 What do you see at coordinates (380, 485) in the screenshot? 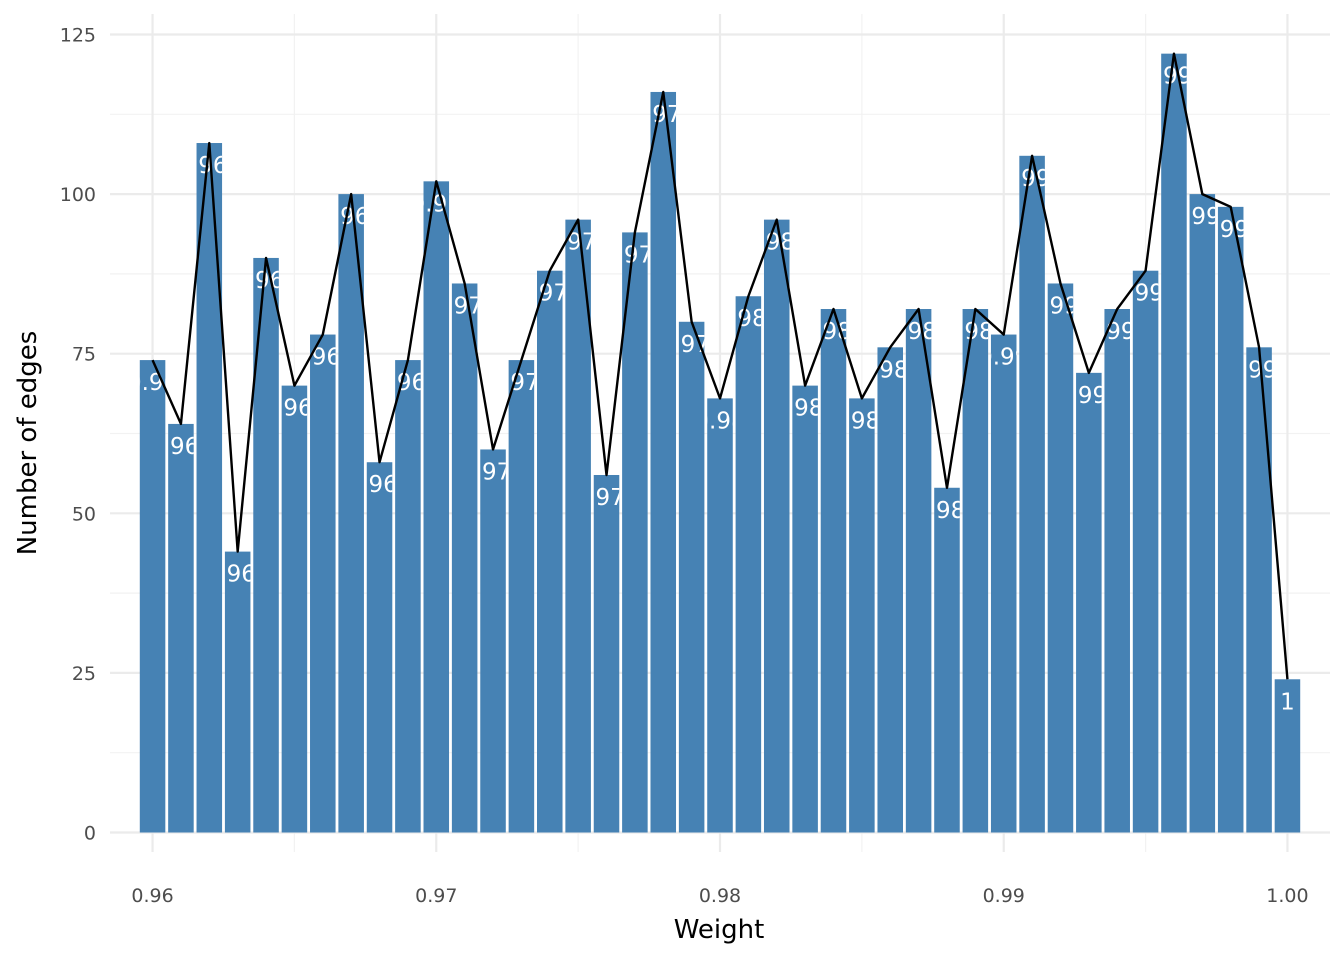
I see `data-label: 0.968` at bounding box center [380, 485].